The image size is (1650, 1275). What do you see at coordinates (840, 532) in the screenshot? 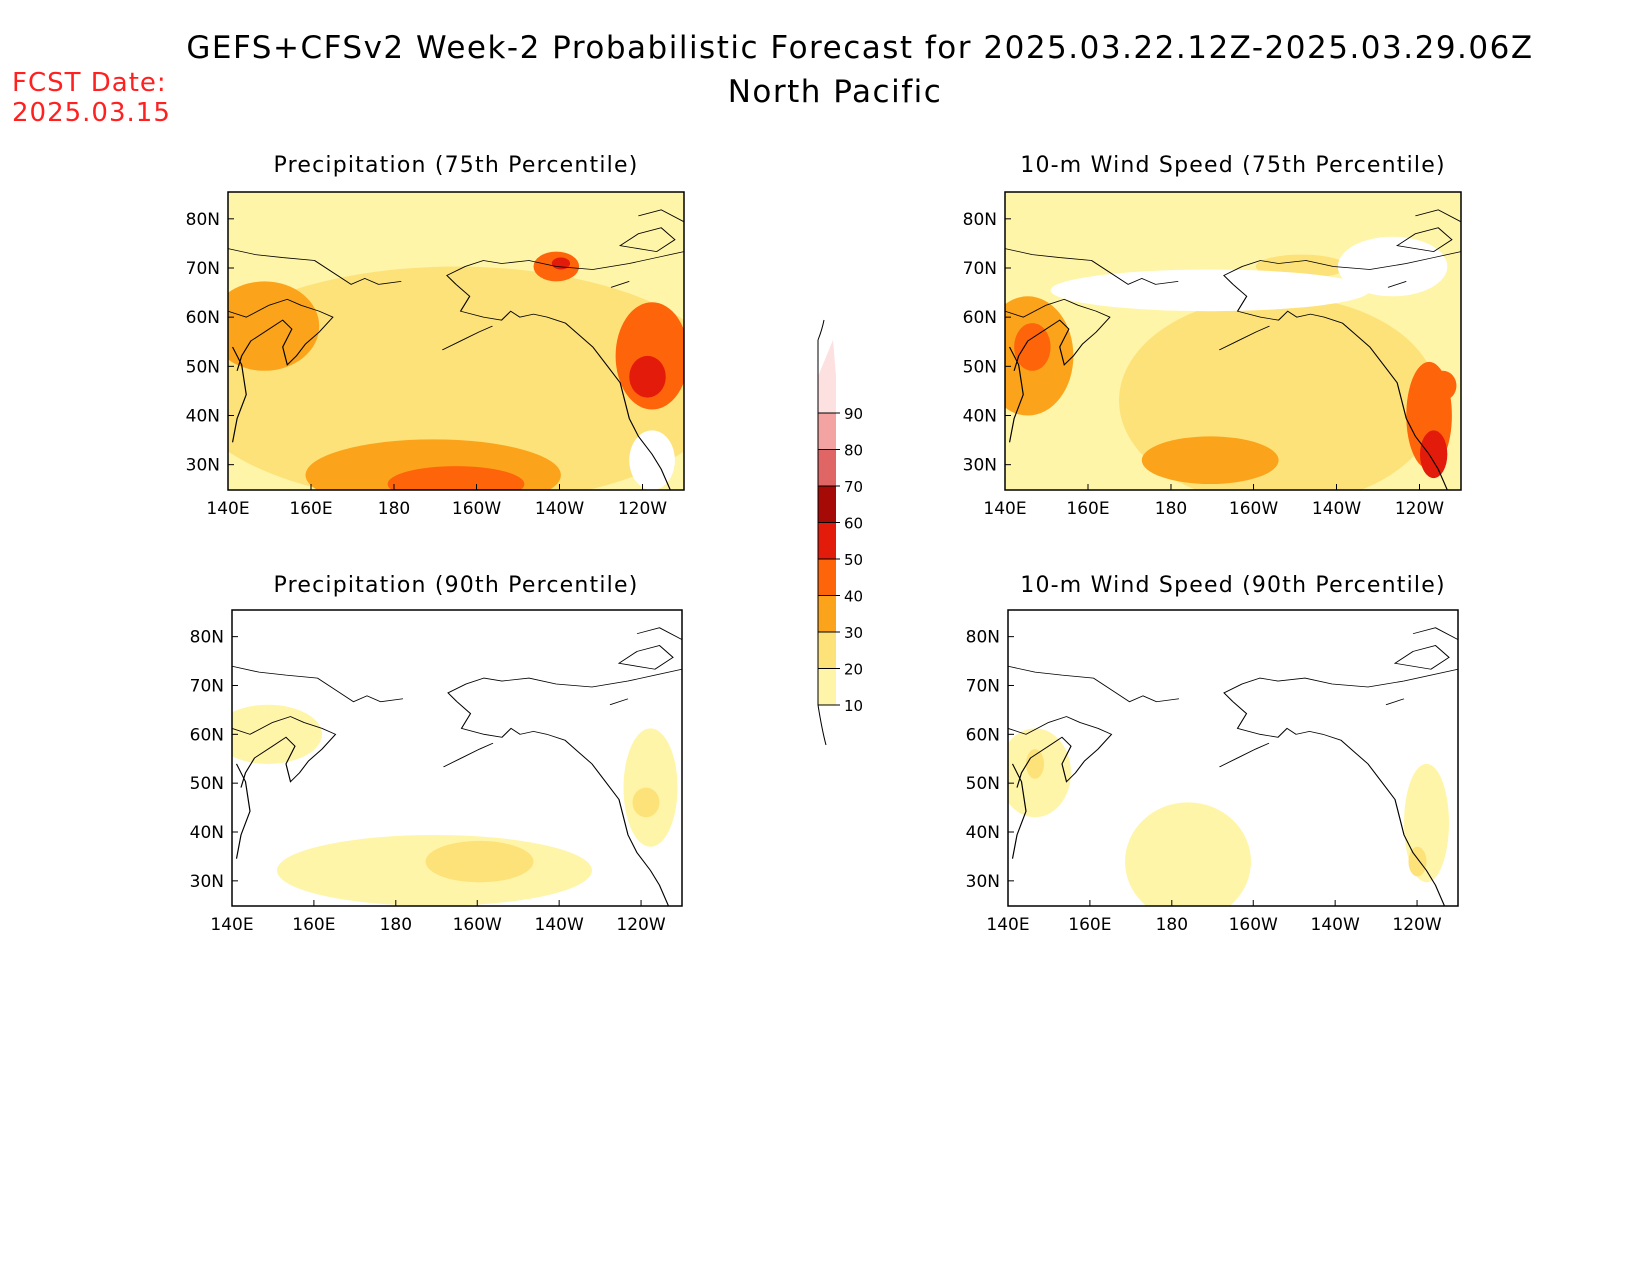
I see `colorbar-legend: 10 20 30 40 50 60 70 80 90` at bounding box center [840, 532].